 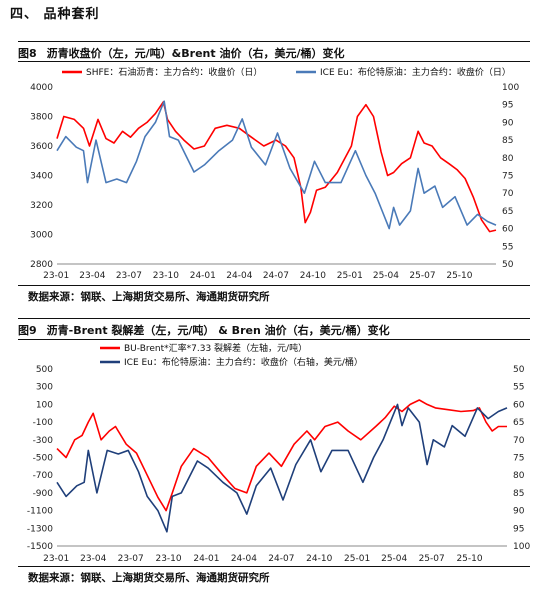 What do you see at coordinates (43, 494) in the screenshot?
I see `y-left-tick-label: -900` at bounding box center [43, 494].